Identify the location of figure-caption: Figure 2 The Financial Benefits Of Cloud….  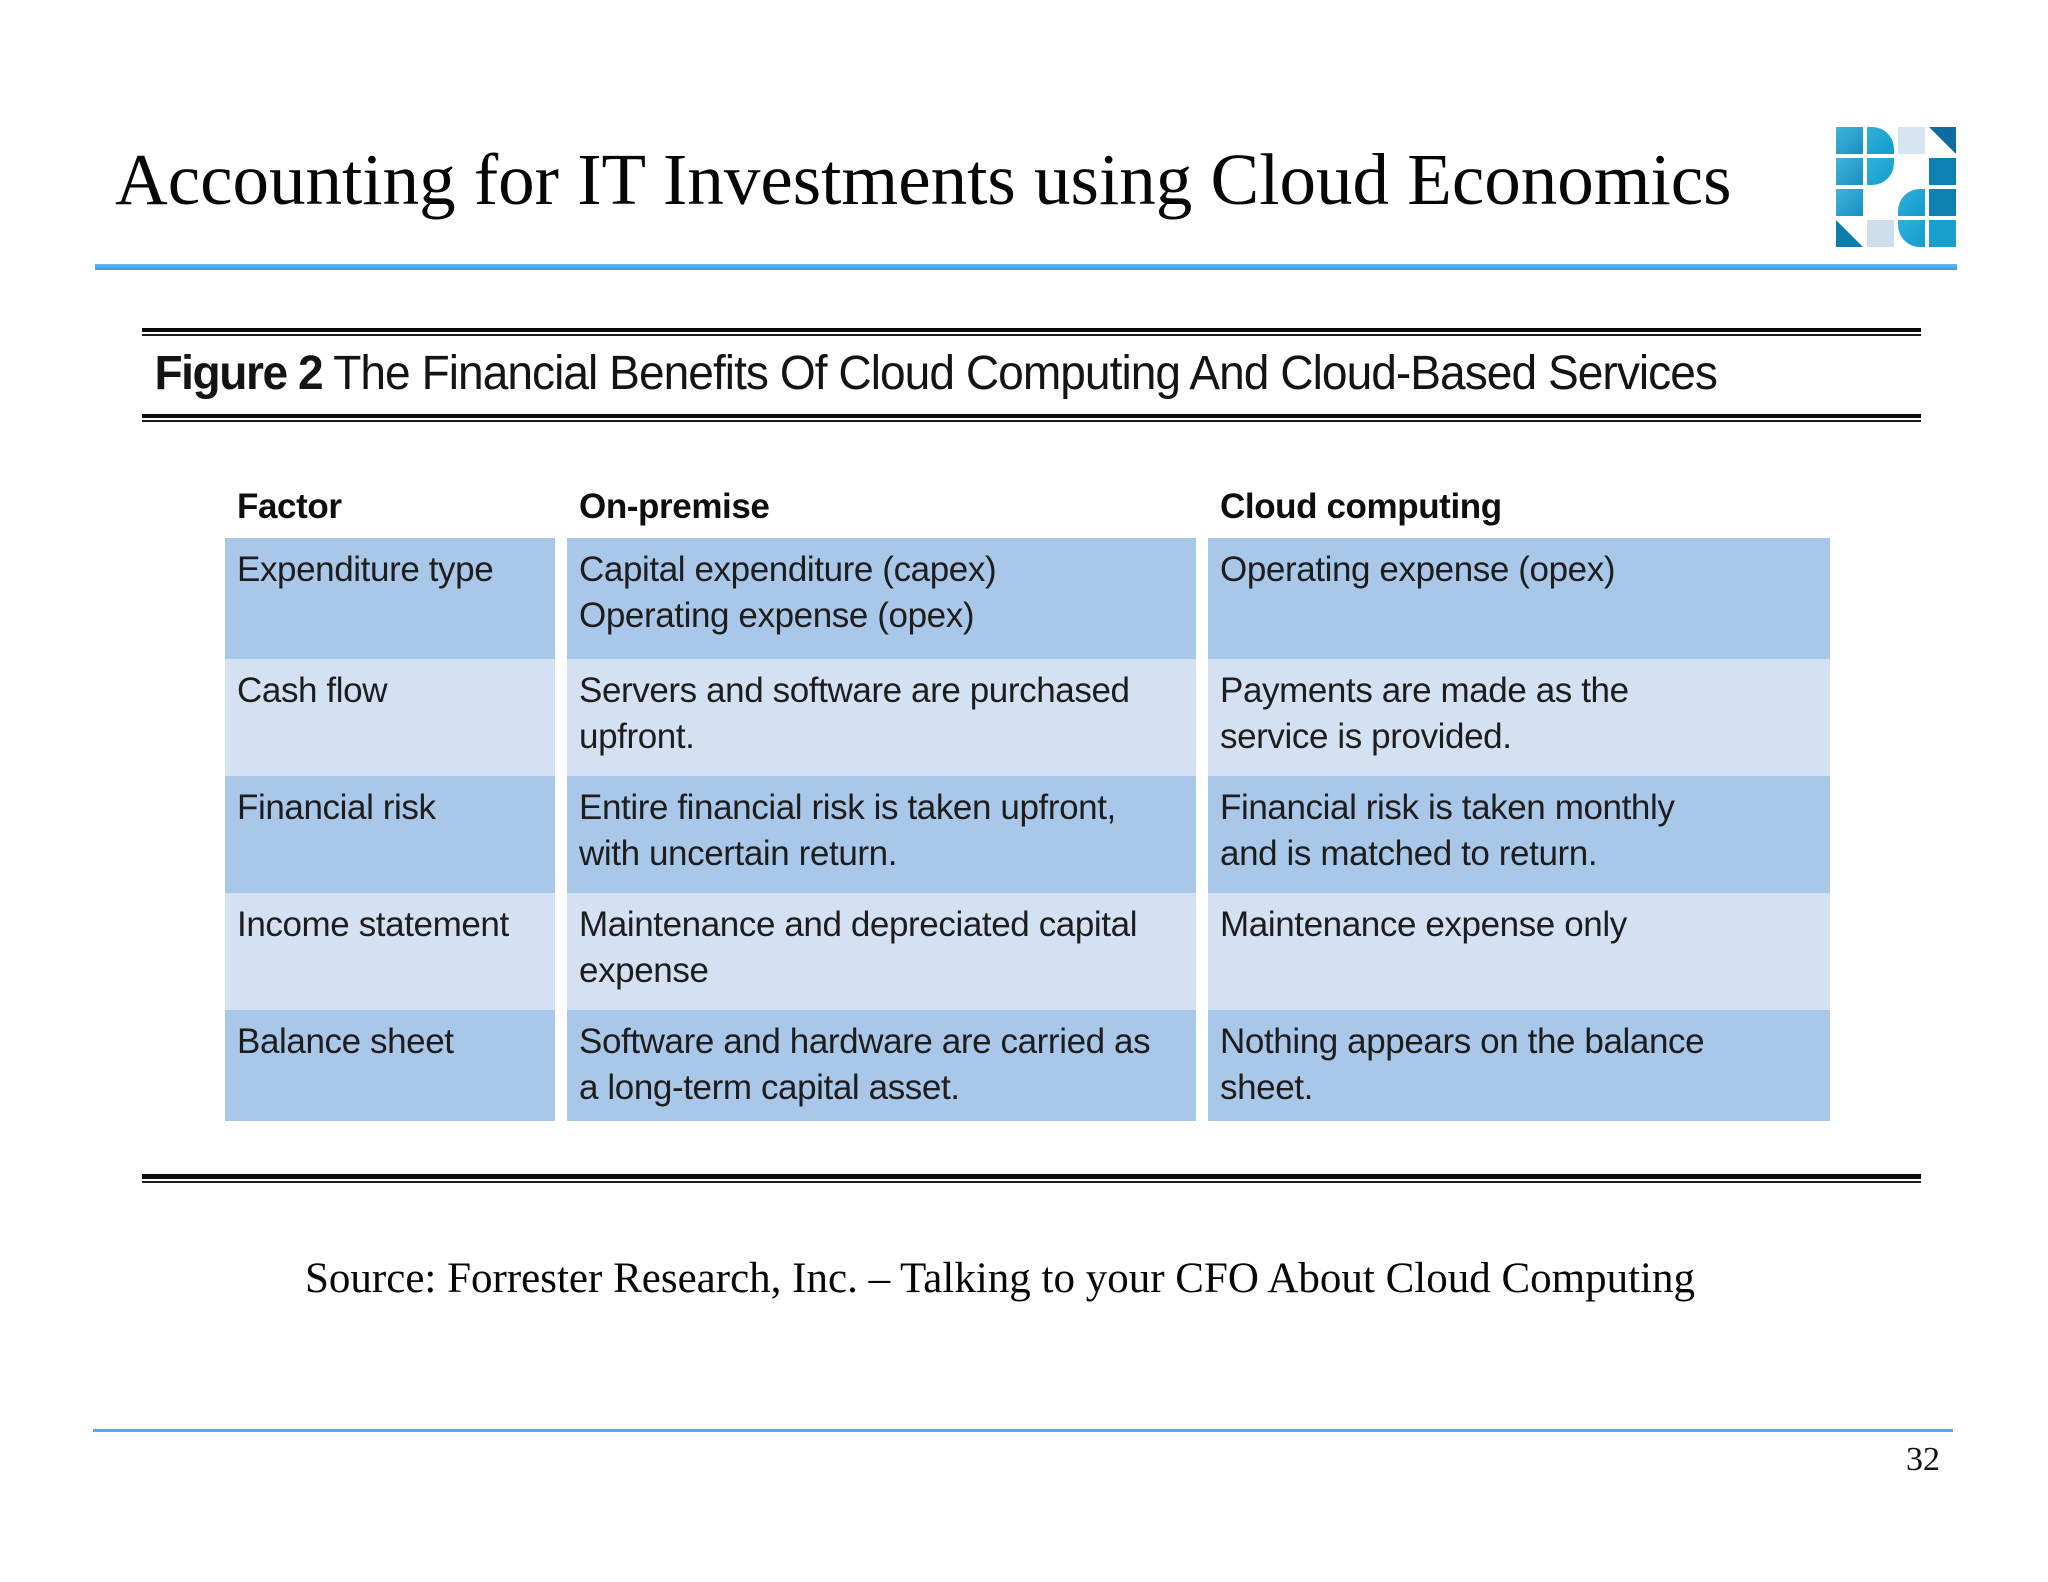
(996, 375).